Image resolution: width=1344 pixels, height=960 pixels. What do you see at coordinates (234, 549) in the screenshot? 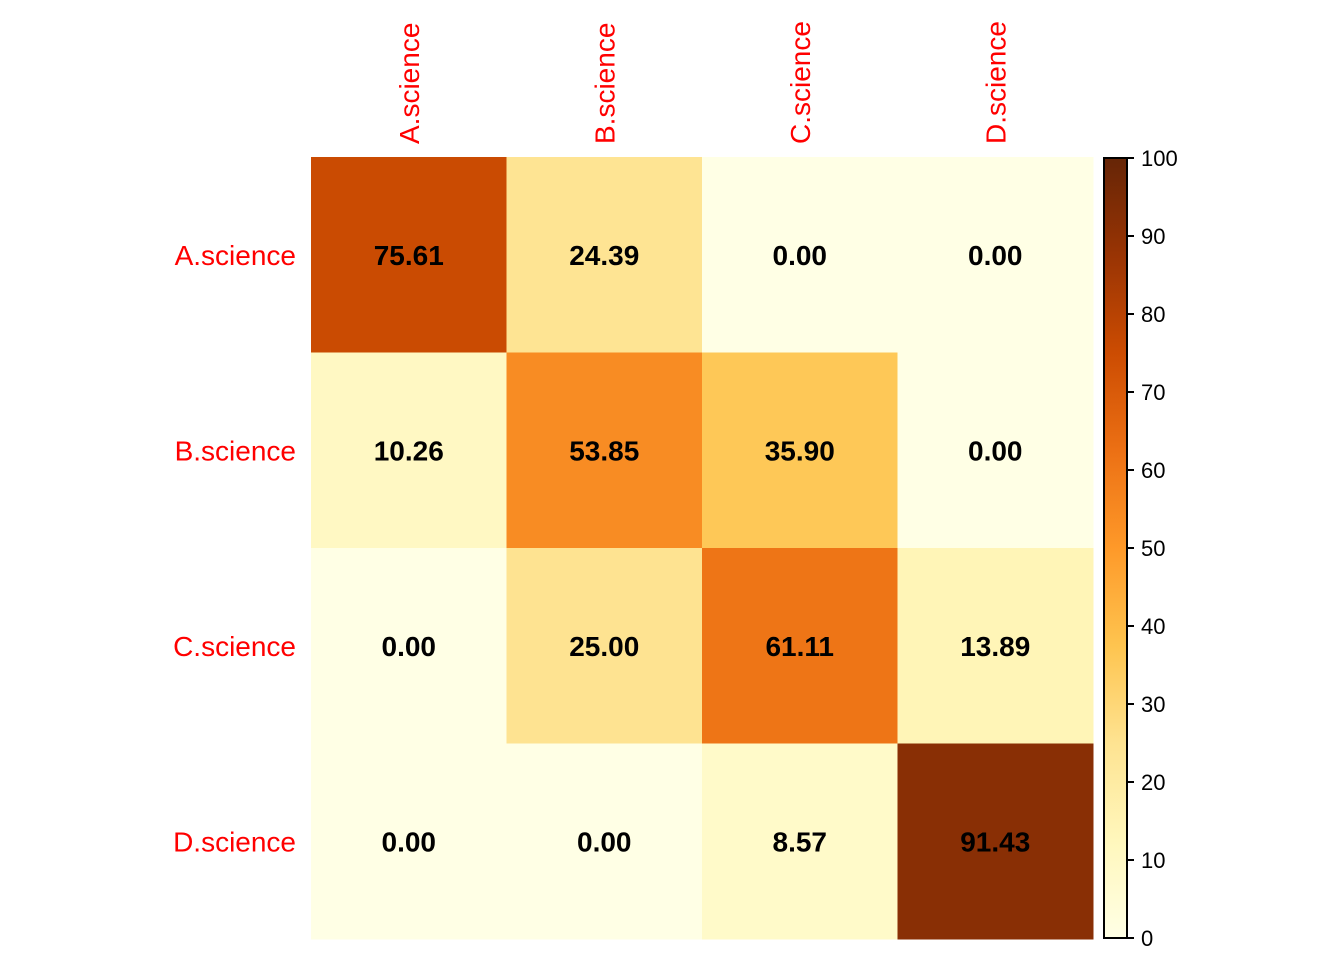
I see `row-labels: A.science B.science C.science D.science` at bounding box center [234, 549].